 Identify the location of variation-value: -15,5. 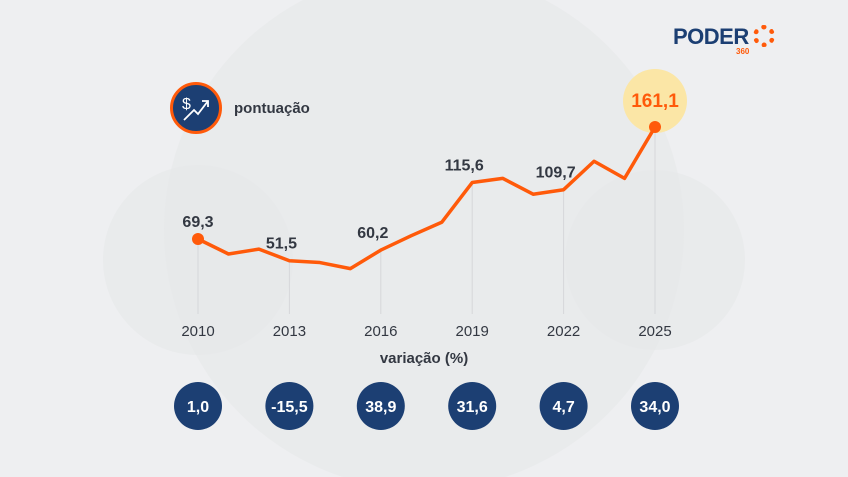
(289, 407).